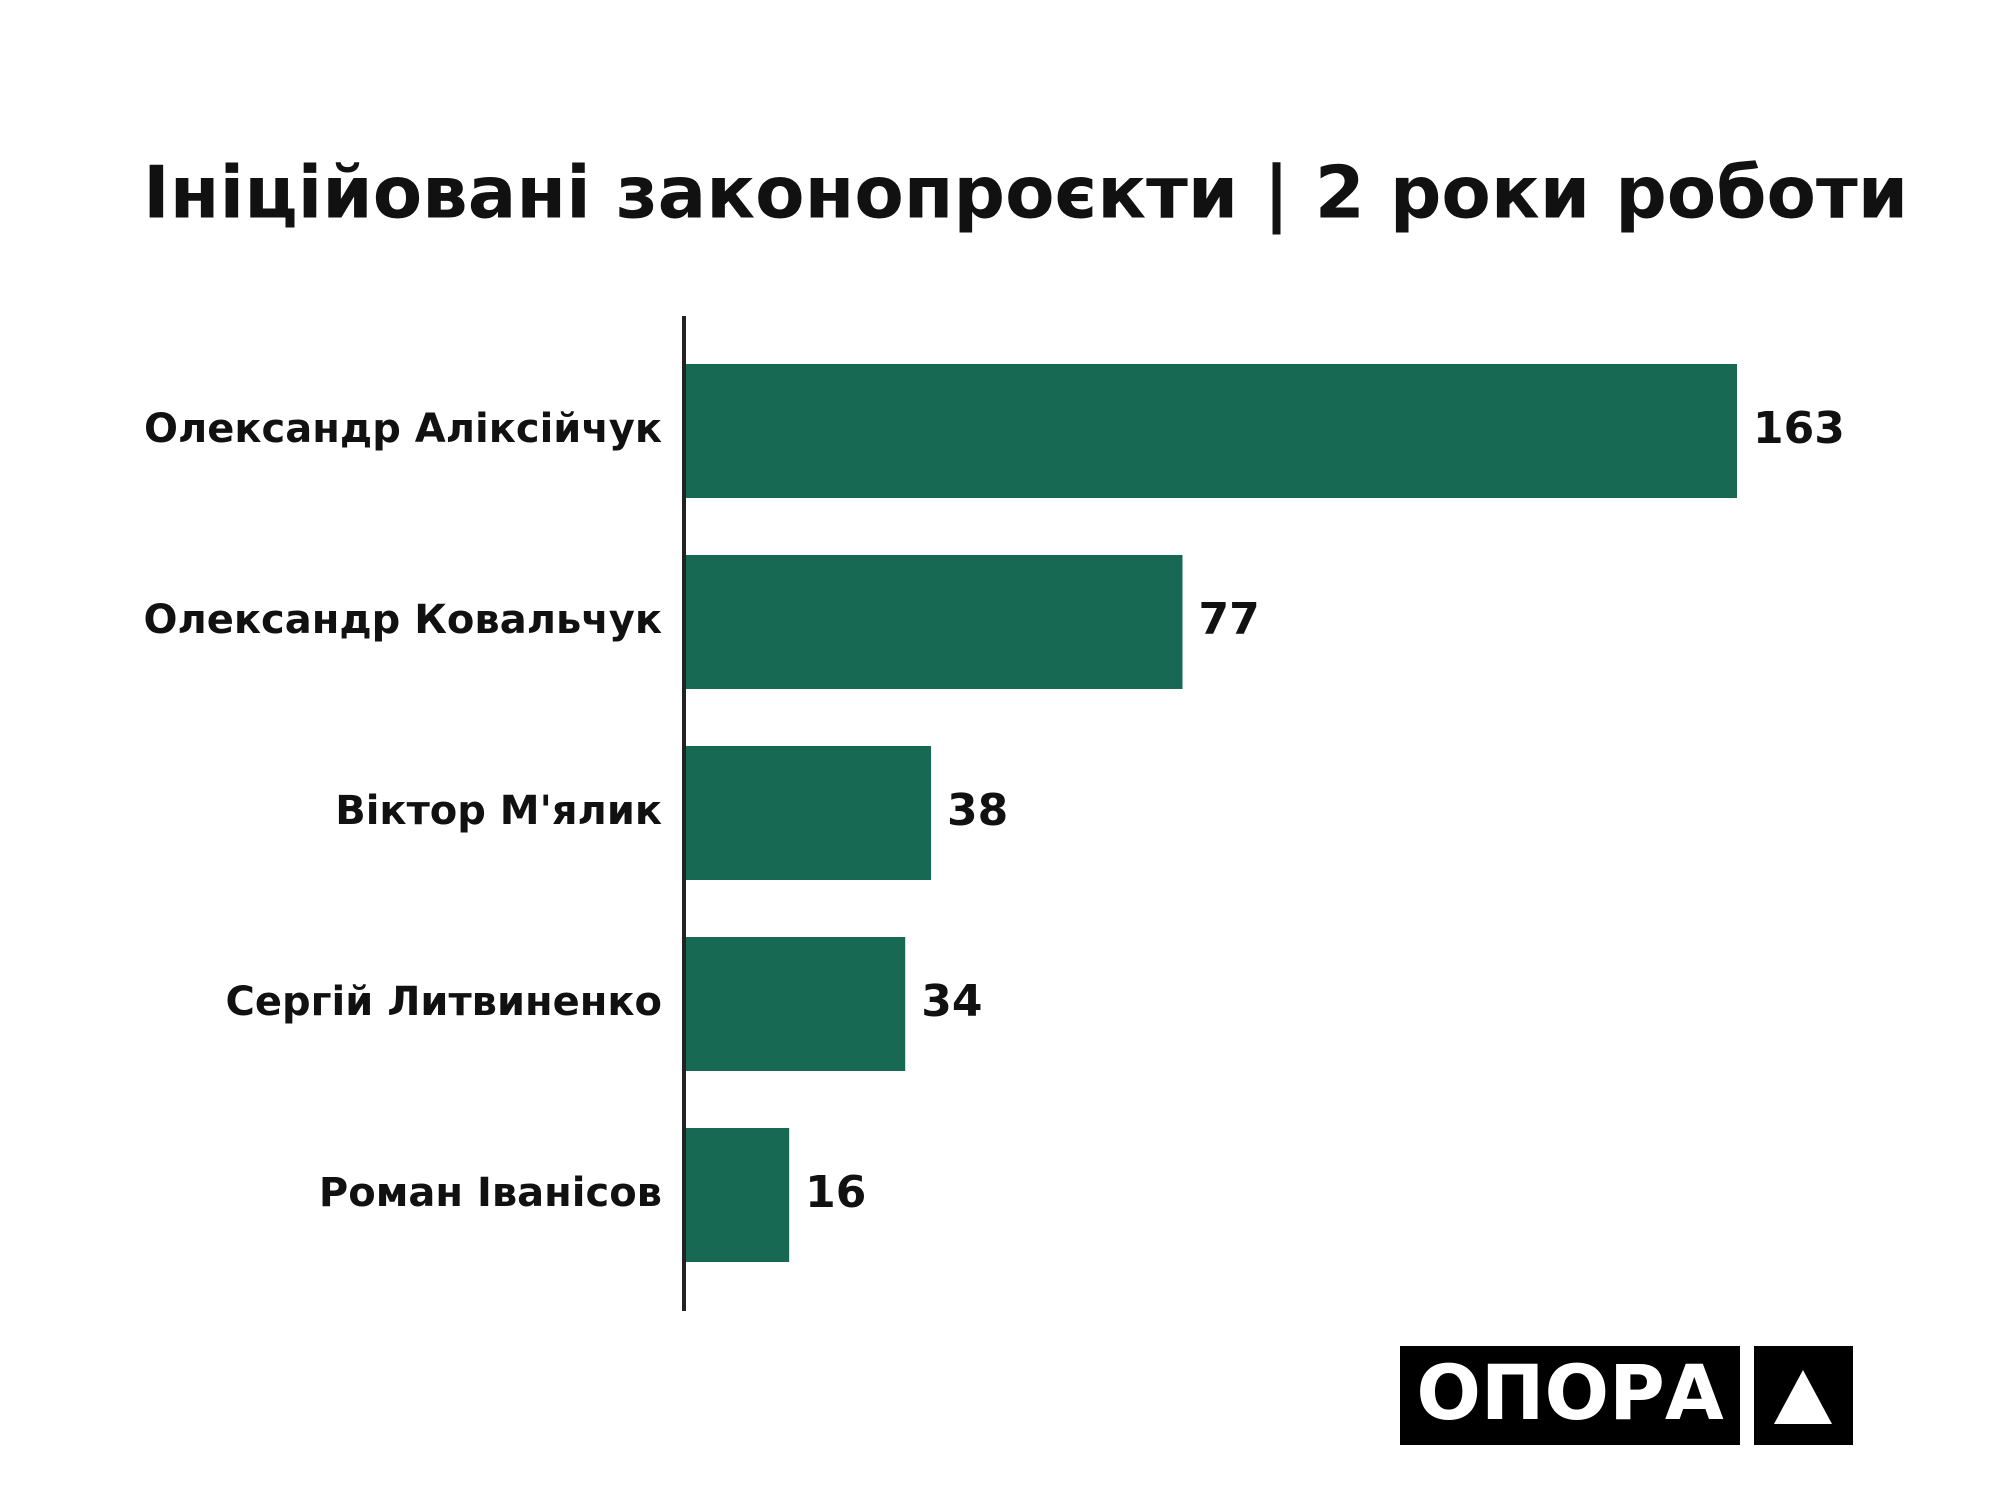 The width and height of the screenshot is (2000, 1500). I want to click on value-label: 16, so click(835, 1192).